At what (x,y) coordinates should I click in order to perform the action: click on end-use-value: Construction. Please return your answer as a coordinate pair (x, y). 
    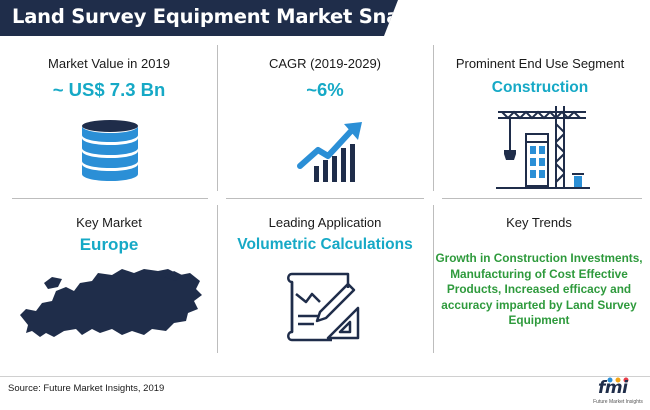
    Looking at the image, I should click on (540, 87).